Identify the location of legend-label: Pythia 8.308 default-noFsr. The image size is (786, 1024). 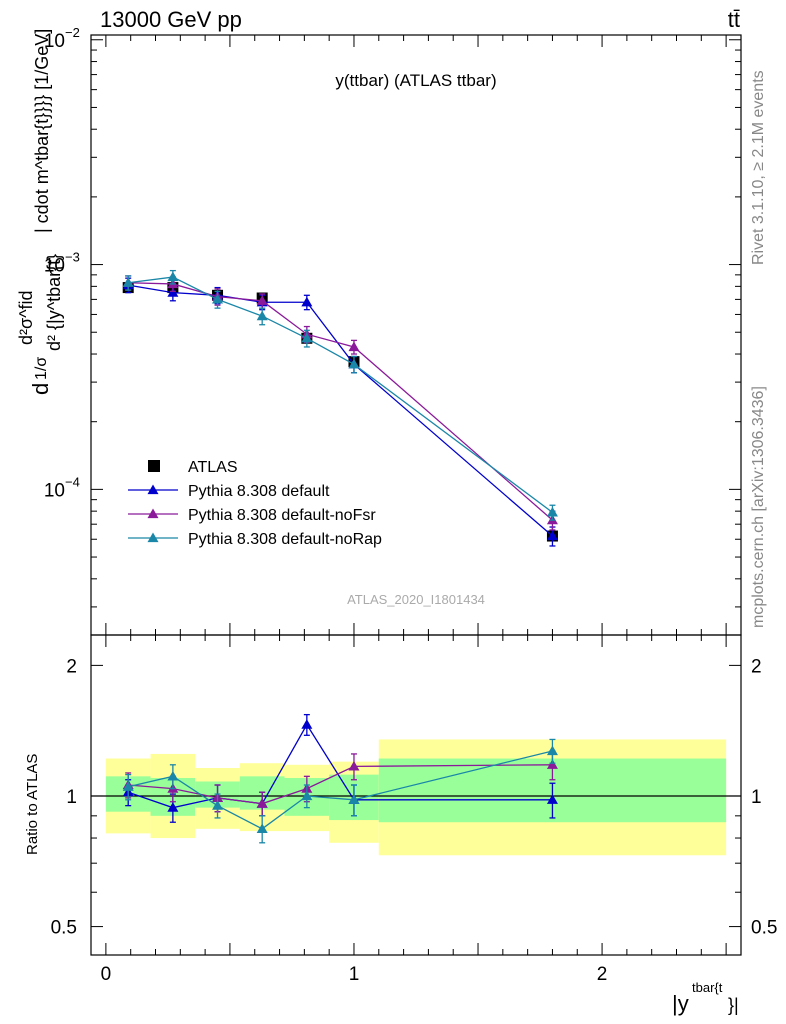
(282, 515).